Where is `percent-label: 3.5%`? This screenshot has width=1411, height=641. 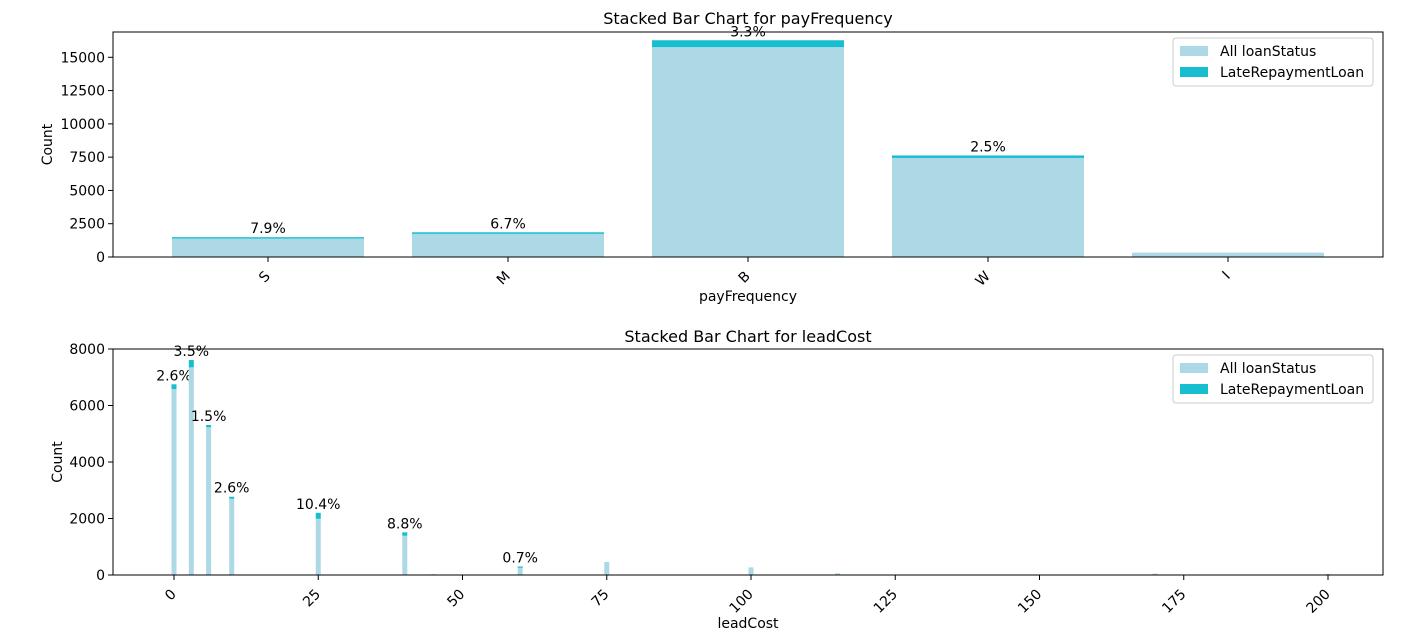 percent-label: 3.5% is located at coordinates (192, 352).